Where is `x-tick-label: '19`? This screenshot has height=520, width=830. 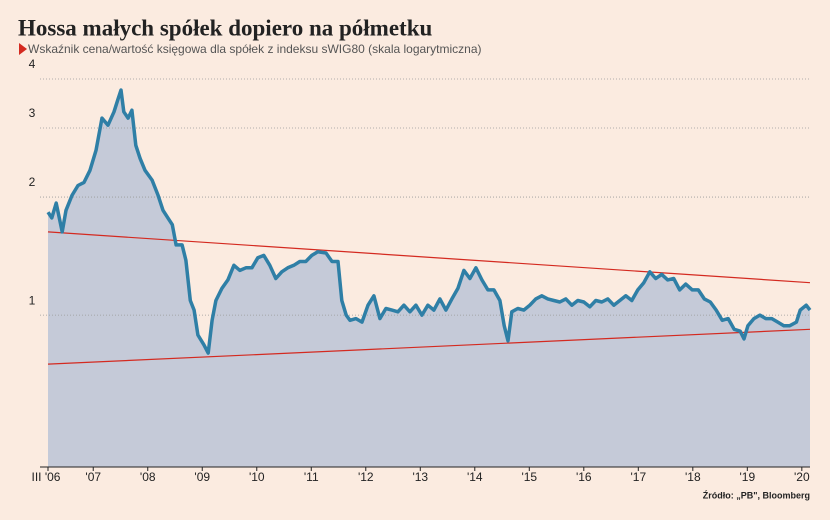 x-tick-label: '19 is located at coordinates (747, 477).